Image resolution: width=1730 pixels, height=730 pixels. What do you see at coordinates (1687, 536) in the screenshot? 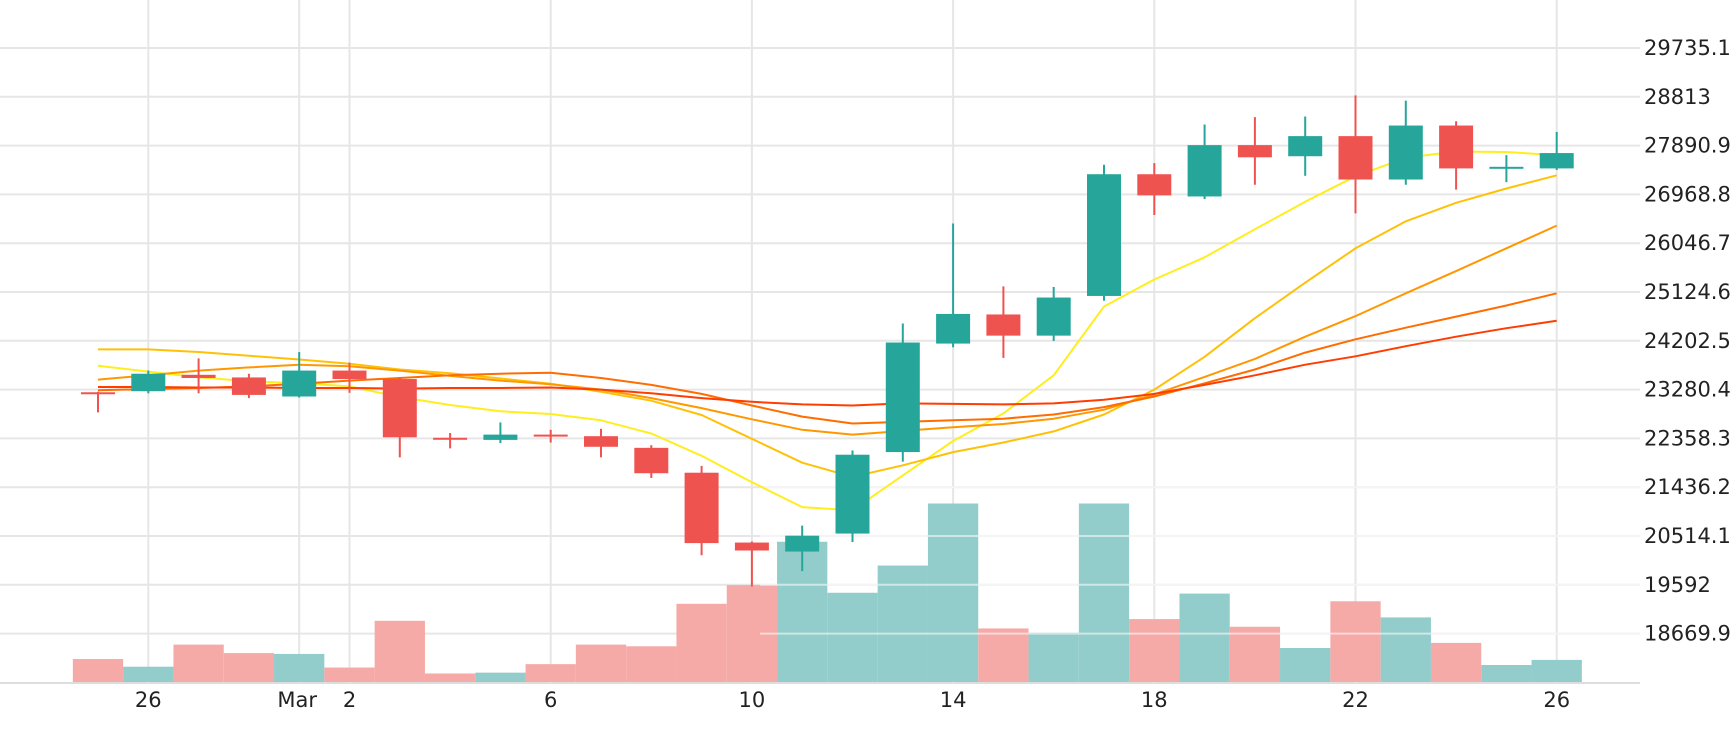
I see `y-tick-label: 20514.1` at bounding box center [1687, 536].